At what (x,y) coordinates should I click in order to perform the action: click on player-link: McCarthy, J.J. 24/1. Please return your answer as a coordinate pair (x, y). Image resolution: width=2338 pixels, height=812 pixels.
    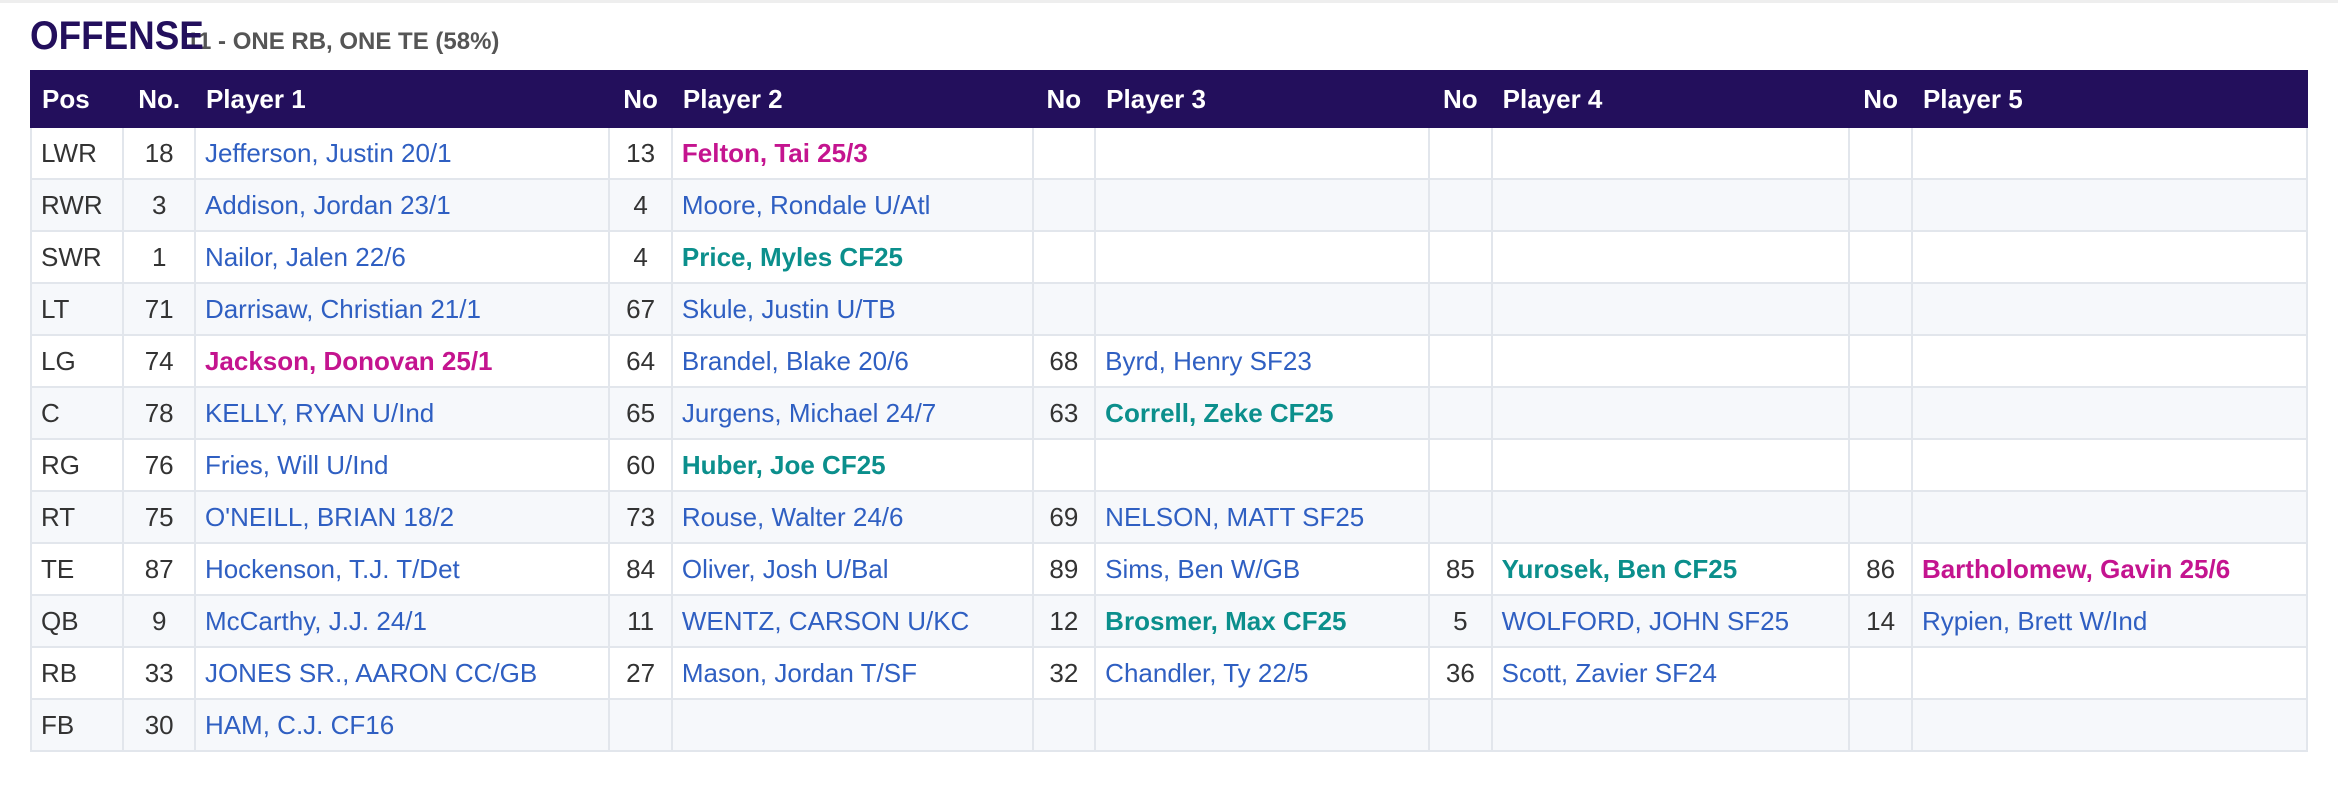
    Looking at the image, I should click on (315, 620).